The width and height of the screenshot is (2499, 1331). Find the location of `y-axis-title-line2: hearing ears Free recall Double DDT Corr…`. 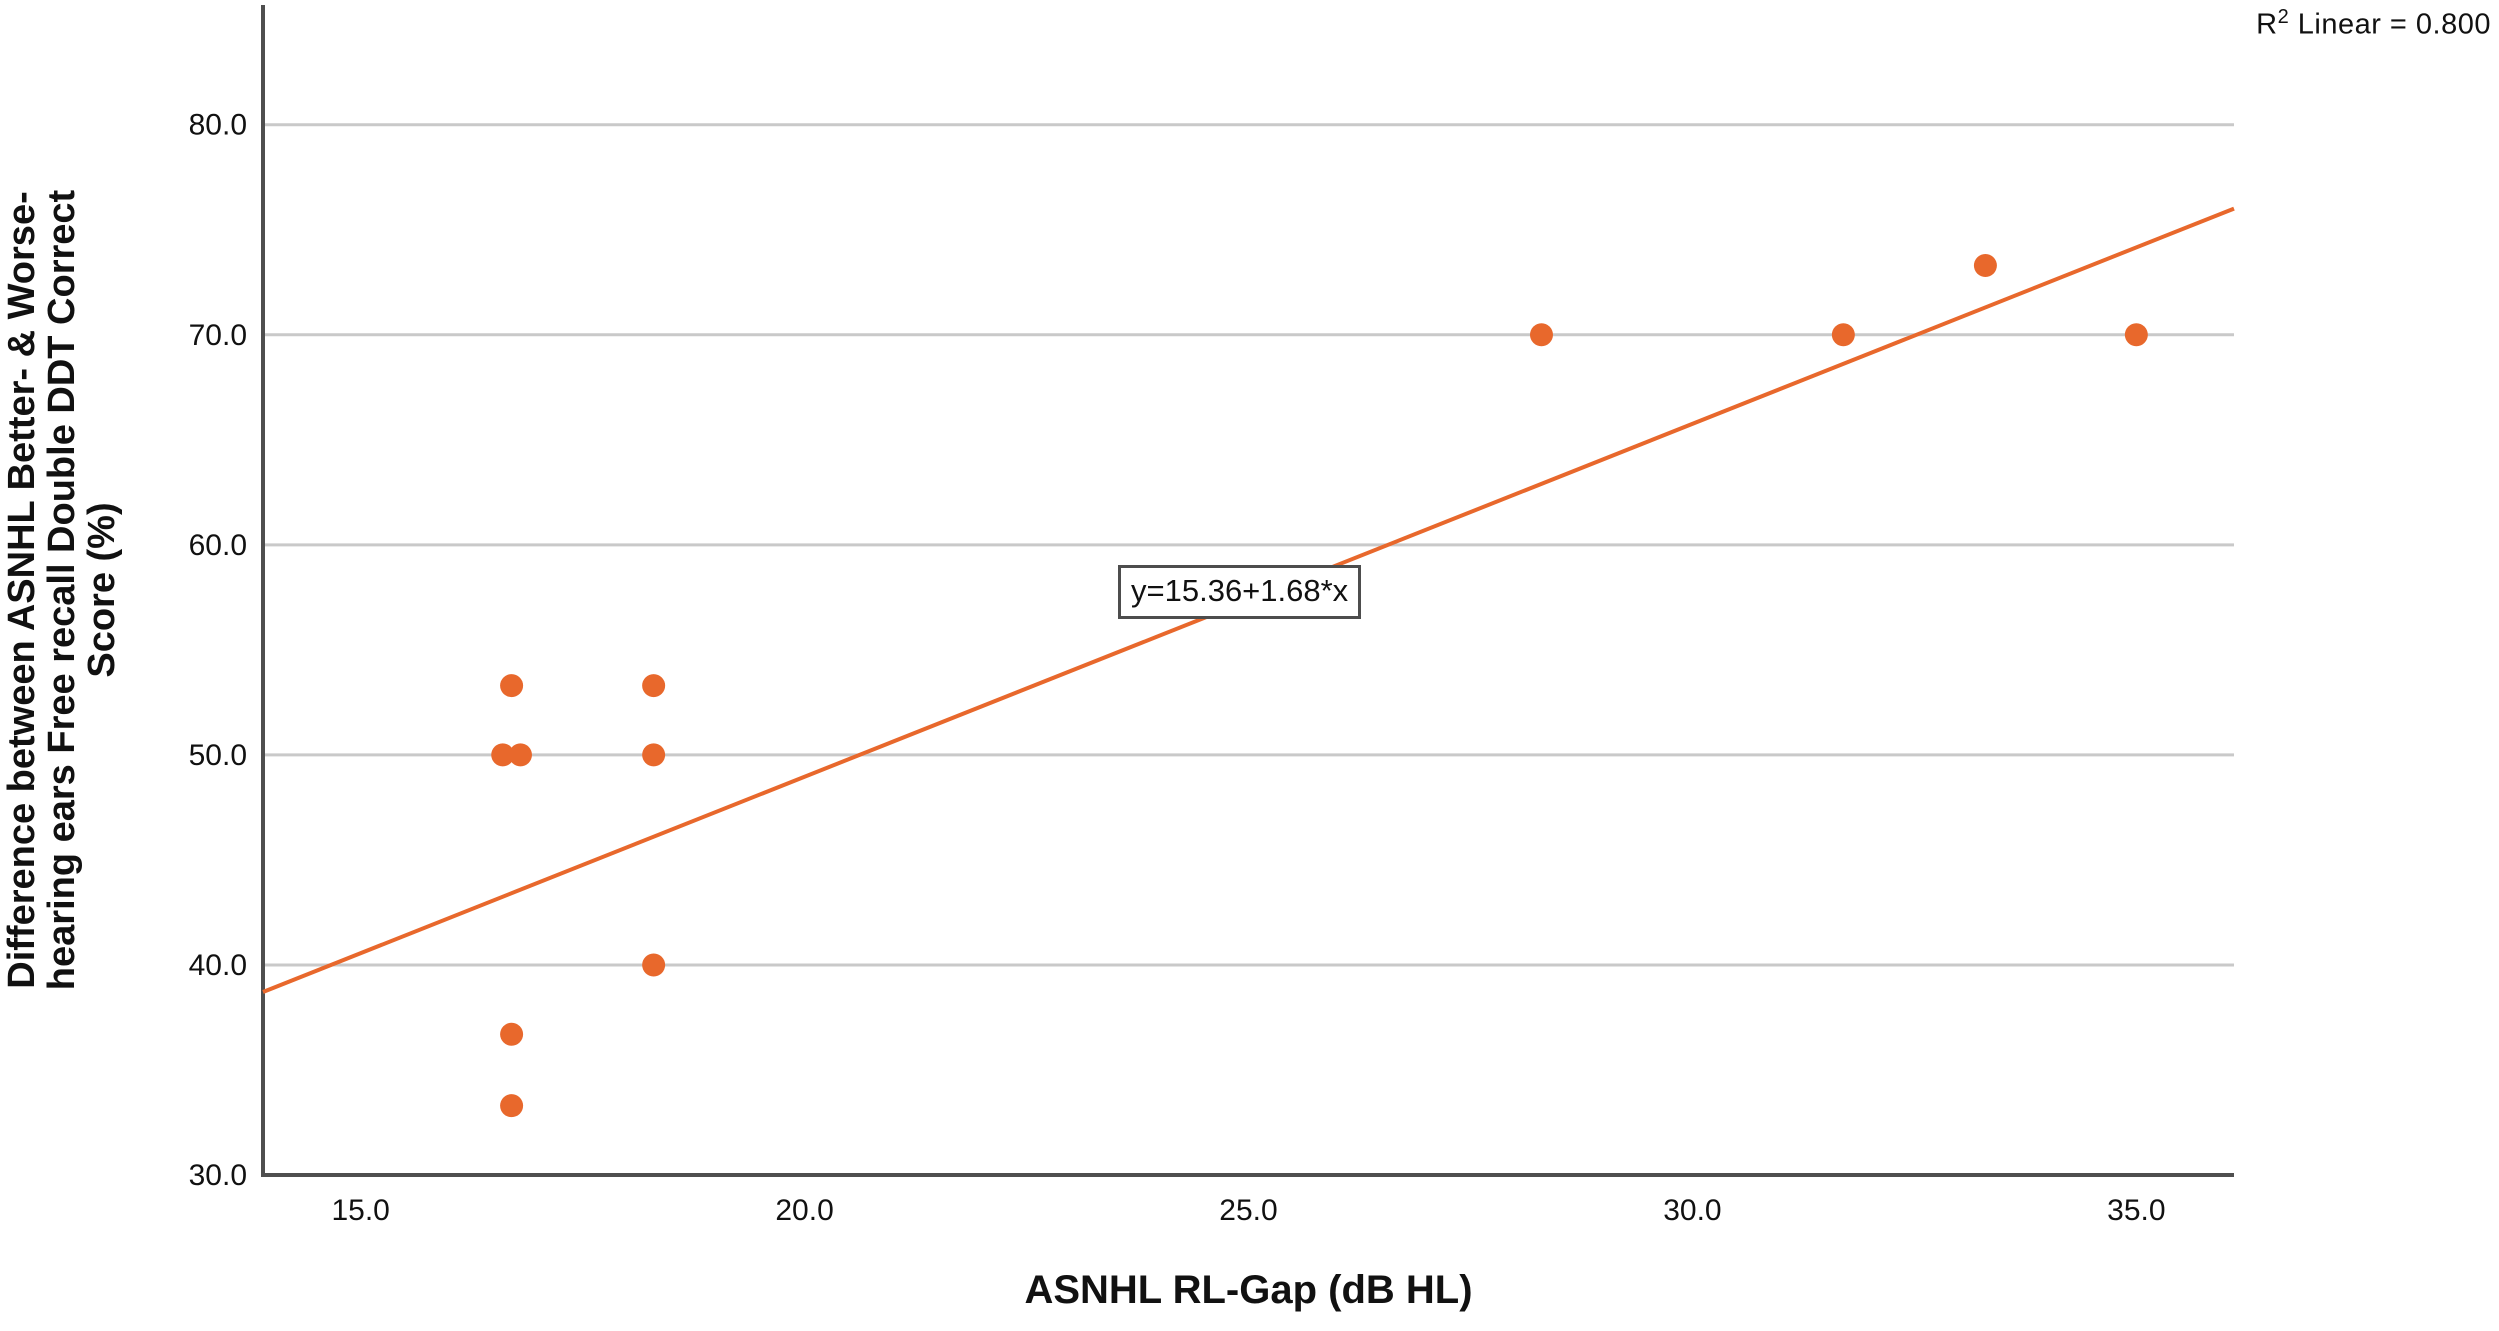

y-axis-title-line2: hearing ears Free recall Double DDT Corr… is located at coordinates (62, 590).